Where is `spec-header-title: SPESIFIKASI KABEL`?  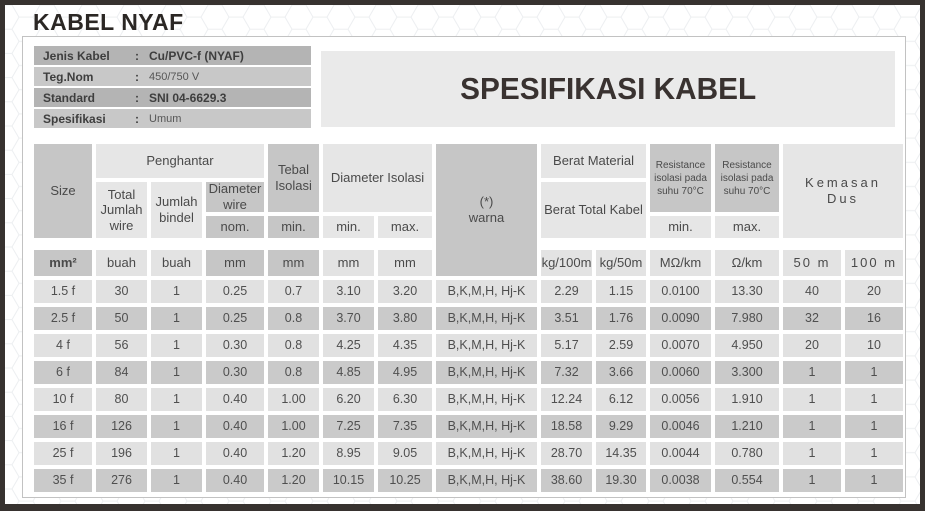 spec-header-title: SPESIFIKASI KABEL is located at coordinates (607, 88).